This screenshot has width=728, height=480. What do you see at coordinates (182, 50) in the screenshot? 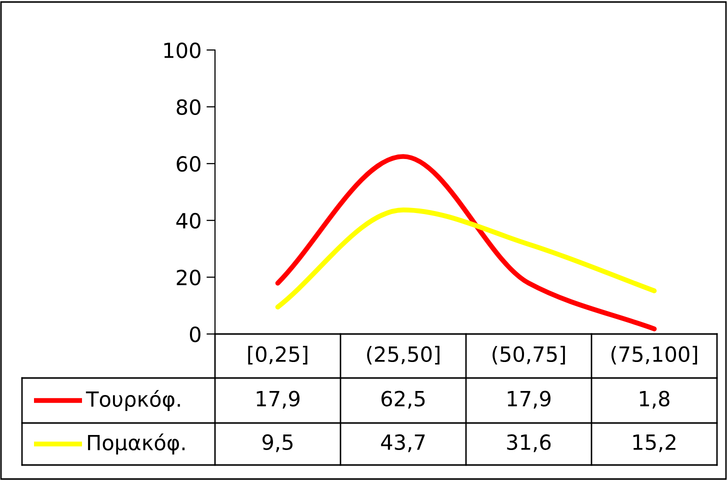
I see `y-tick-label: 100` at bounding box center [182, 50].